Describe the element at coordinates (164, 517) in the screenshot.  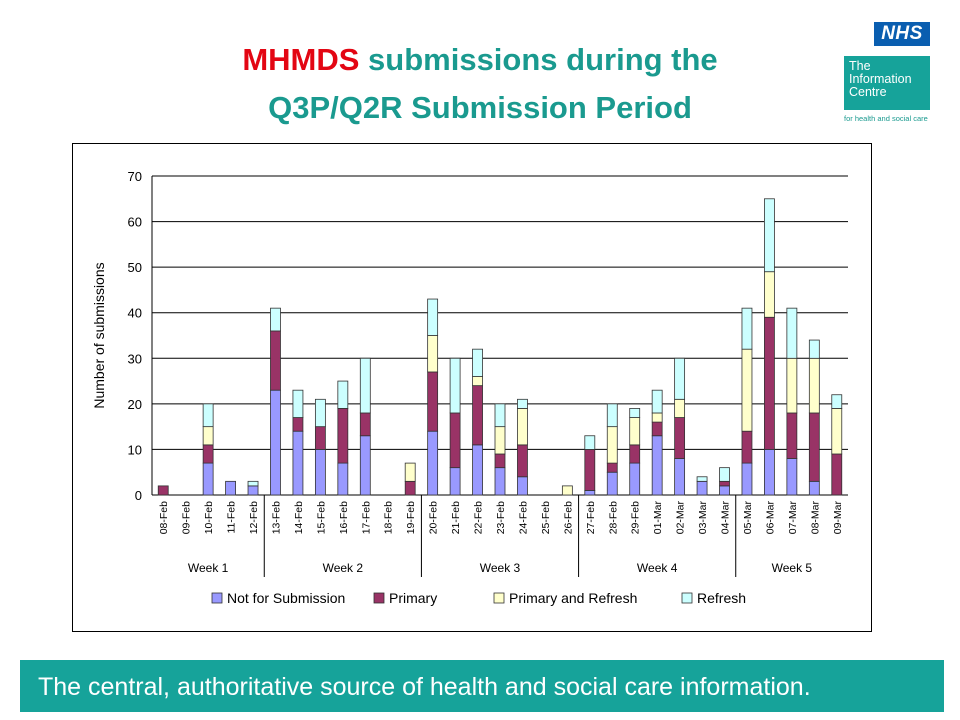
I see `x-tick-label: 08-Feb` at that location.